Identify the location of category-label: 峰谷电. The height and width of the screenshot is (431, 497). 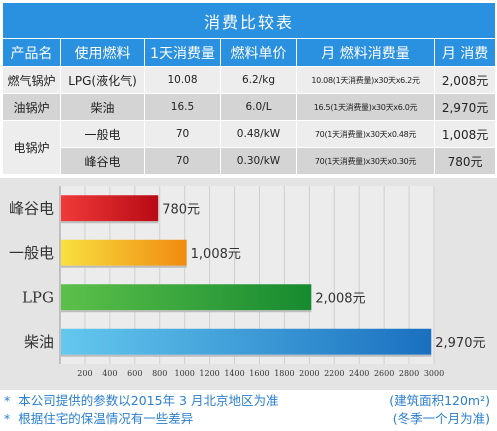
(31, 208).